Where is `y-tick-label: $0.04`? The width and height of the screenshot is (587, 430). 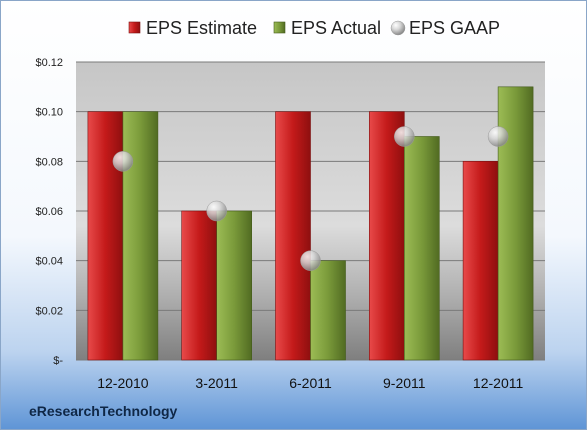 y-tick-label: $0.04 is located at coordinates (49, 262).